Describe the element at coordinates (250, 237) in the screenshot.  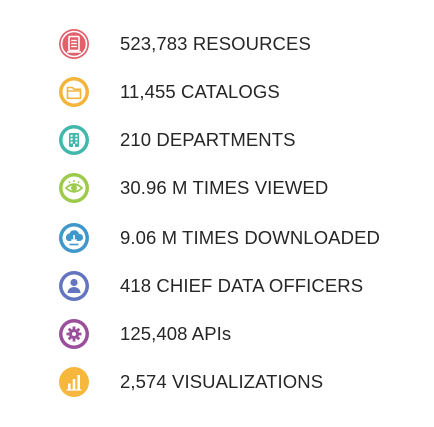
I see `stat-label-times-downloaded: 9.06 M TIMES DOWNLOADED` at that location.